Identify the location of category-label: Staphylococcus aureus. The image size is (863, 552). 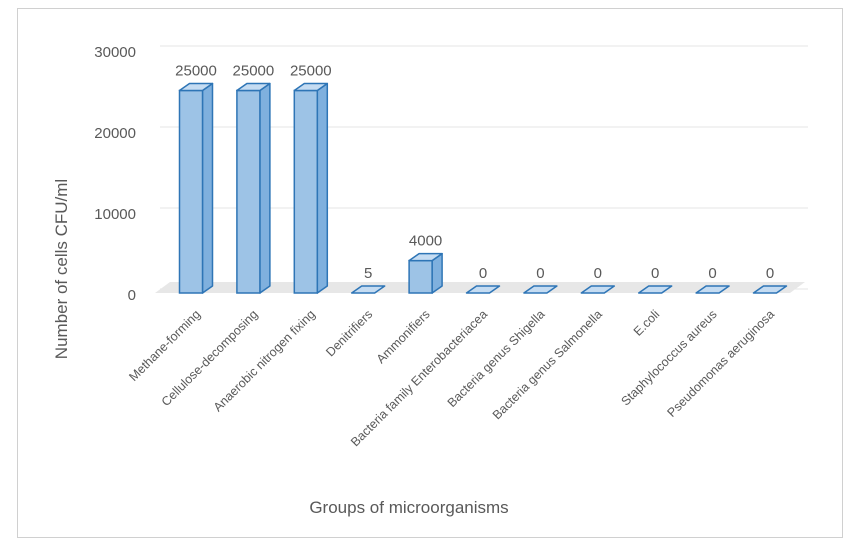
(668, 357).